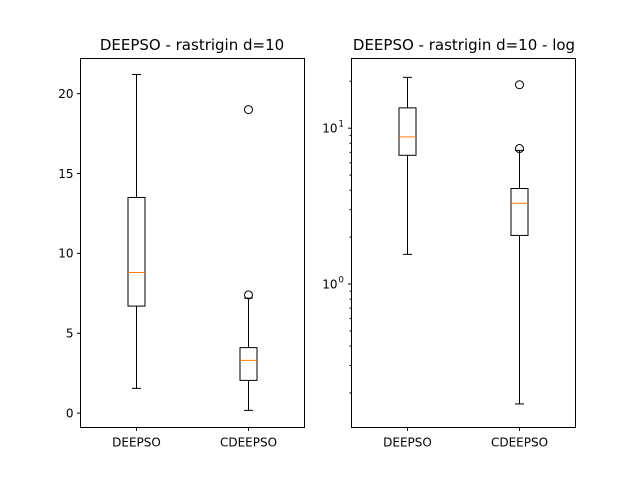 The width and height of the screenshot is (640, 480). Describe the element at coordinates (248, 443) in the screenshot. I see `left-x-tick-label-cdeepso: CDEEPSO` at that location.